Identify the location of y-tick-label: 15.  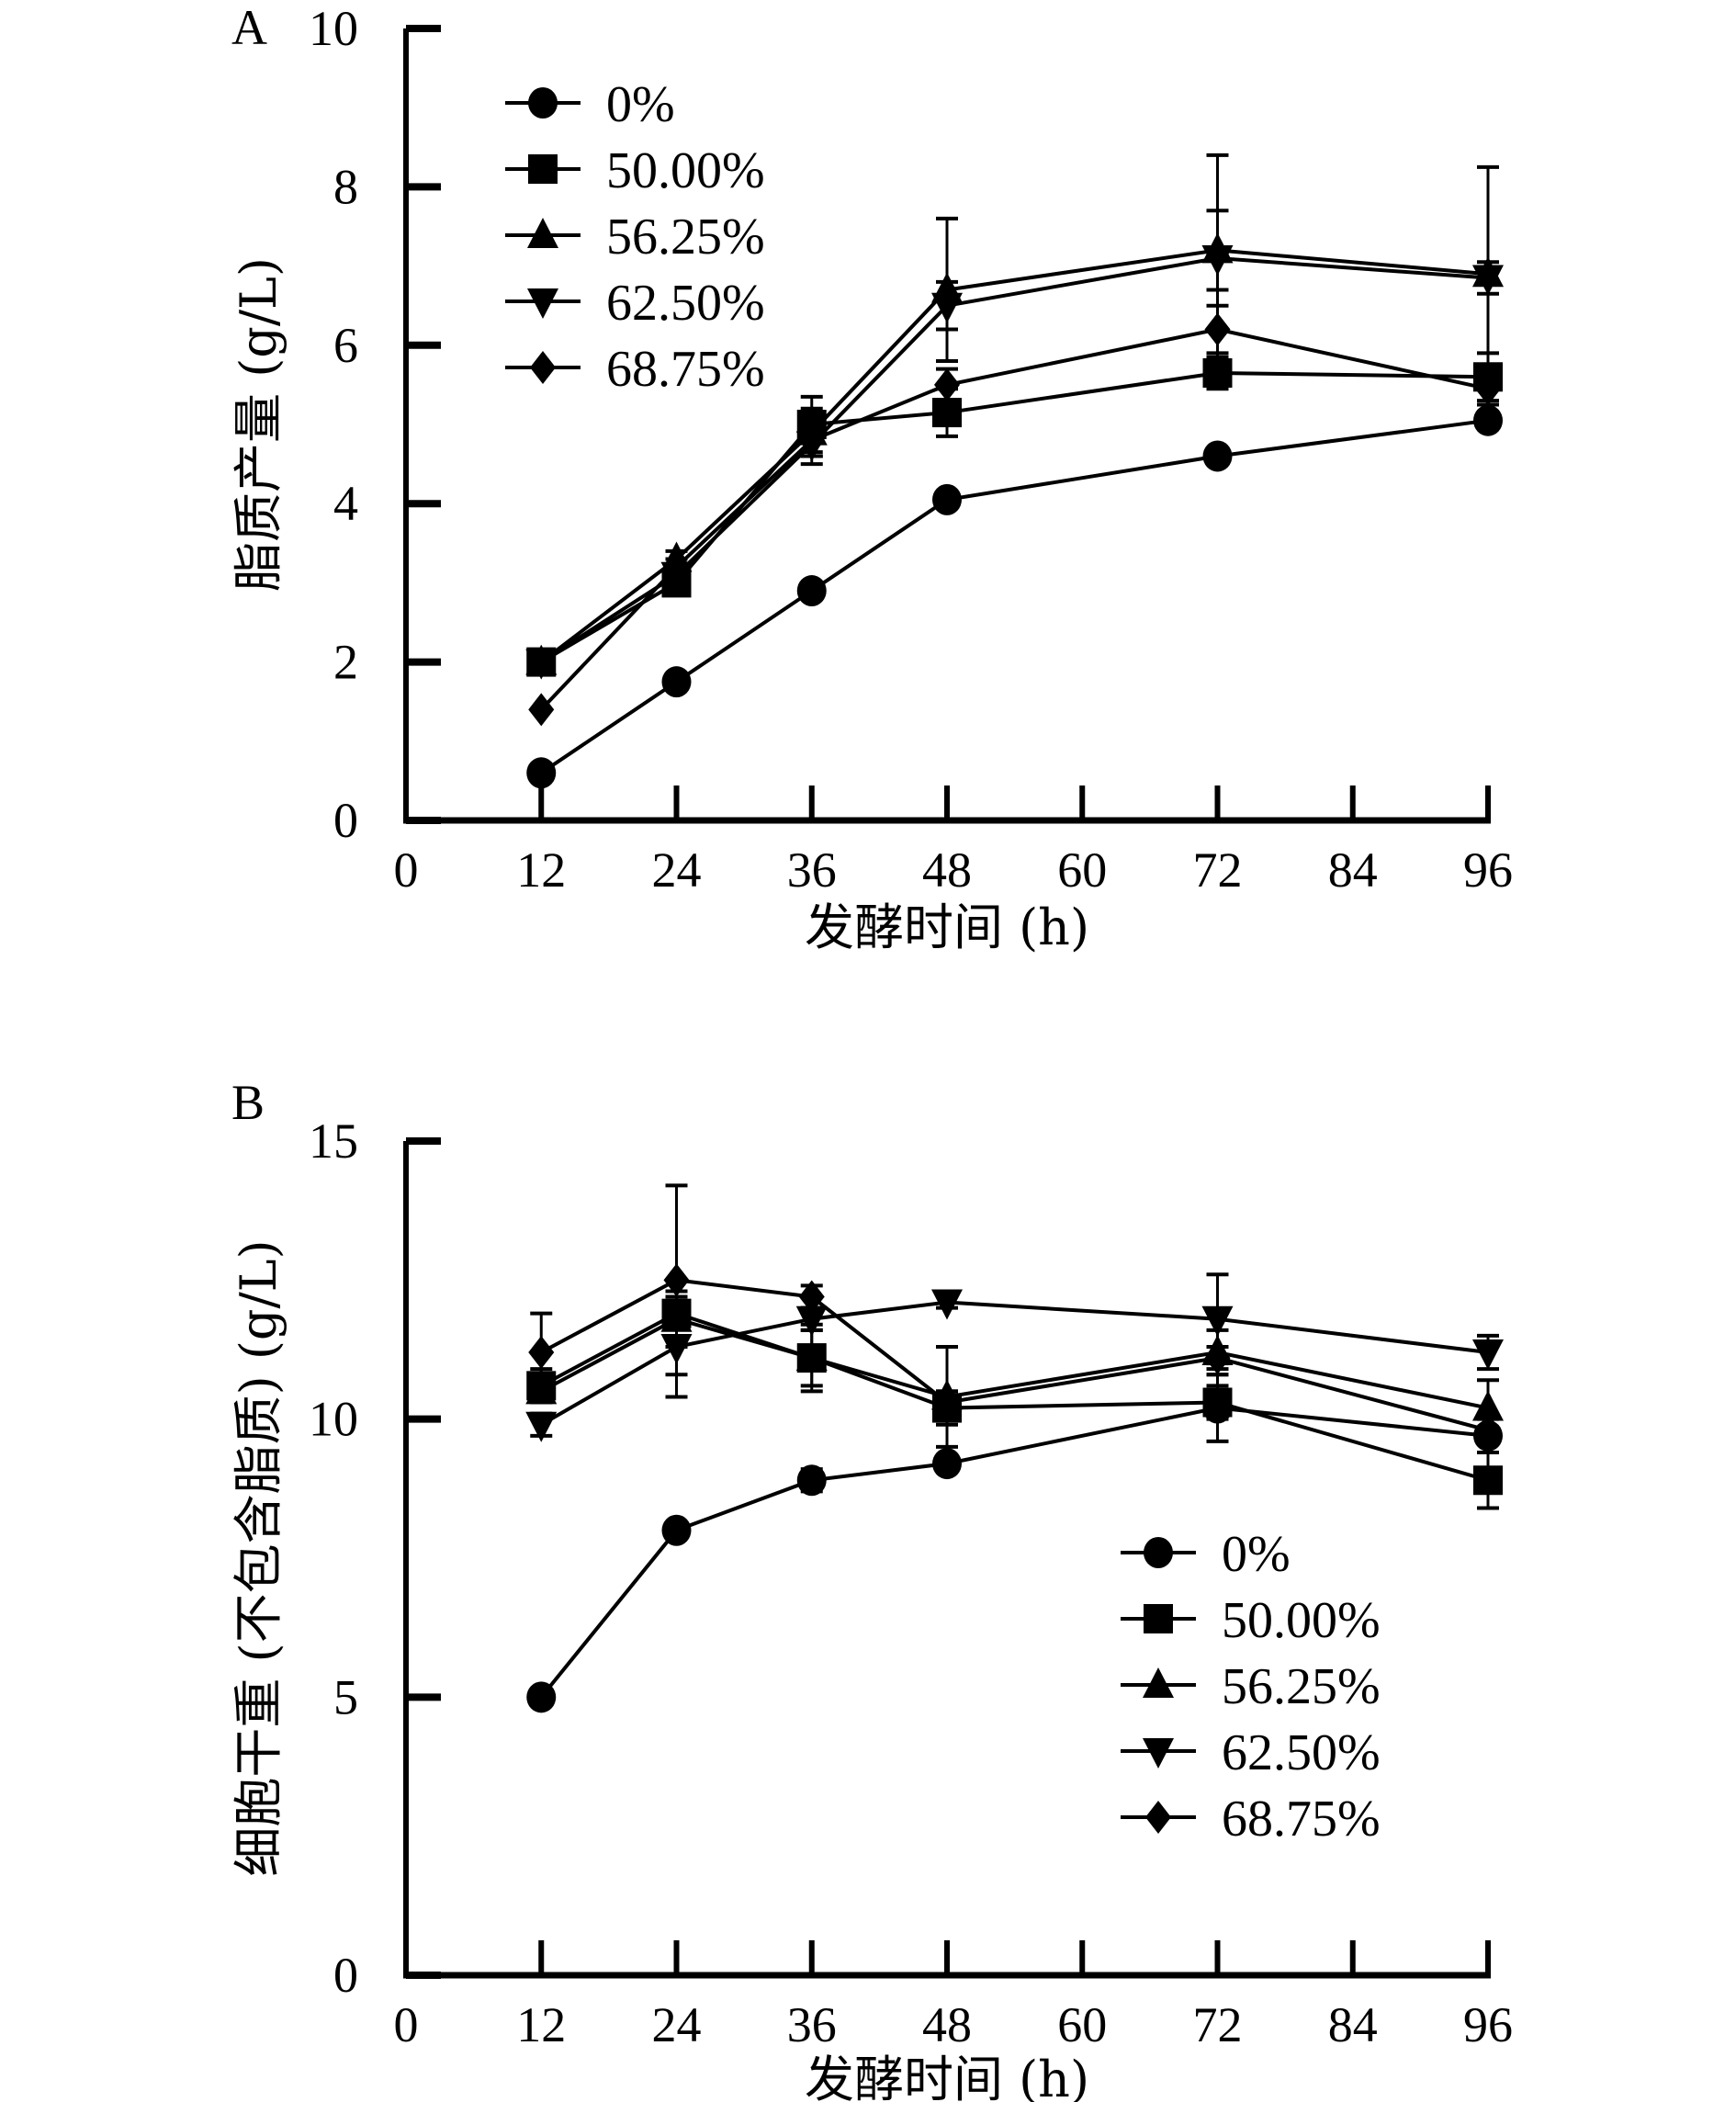
(333, 1141).